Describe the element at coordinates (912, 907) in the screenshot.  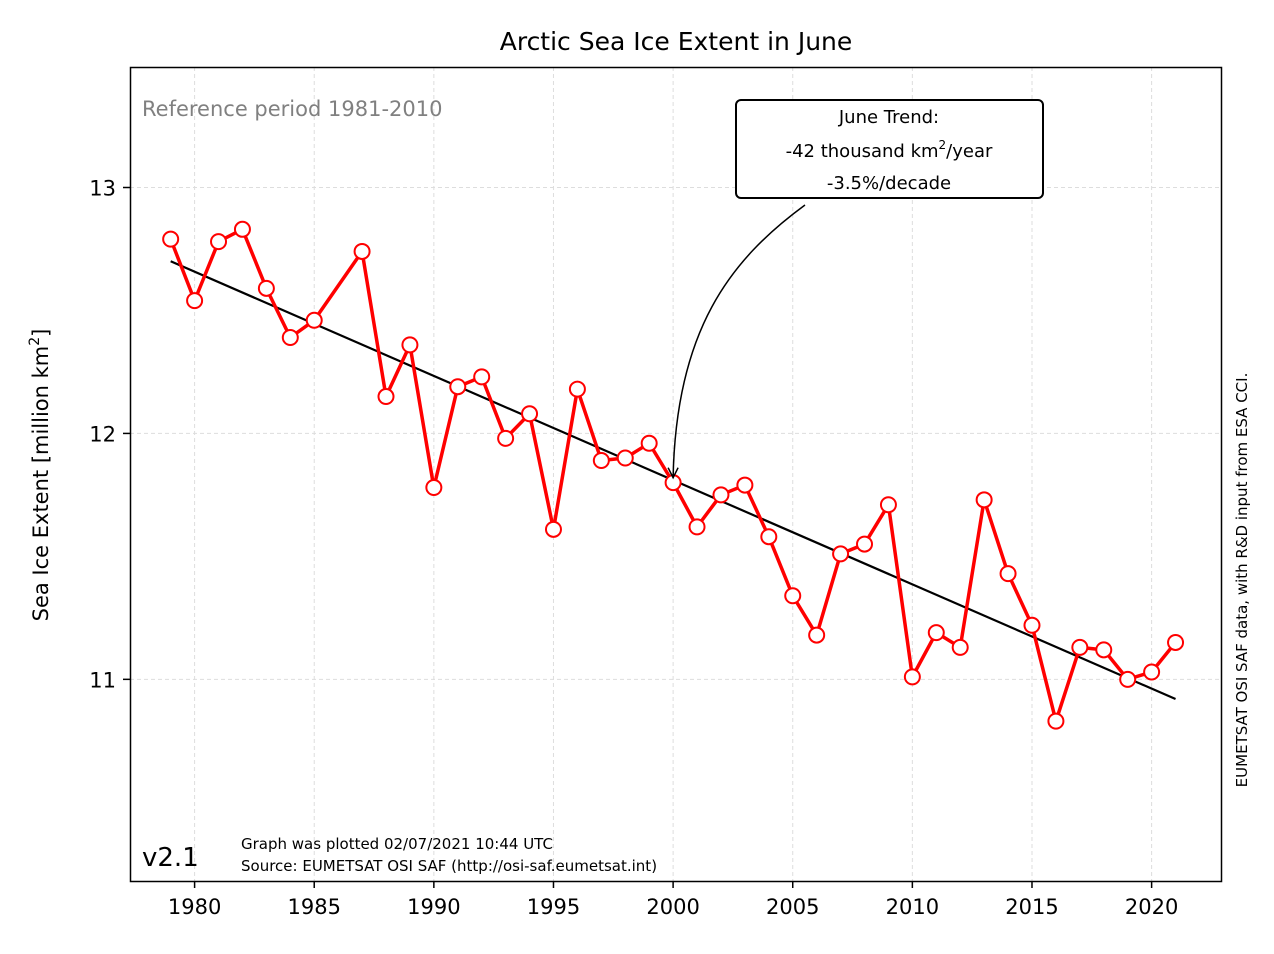
I see `x-tick-label: 2010` at that location.